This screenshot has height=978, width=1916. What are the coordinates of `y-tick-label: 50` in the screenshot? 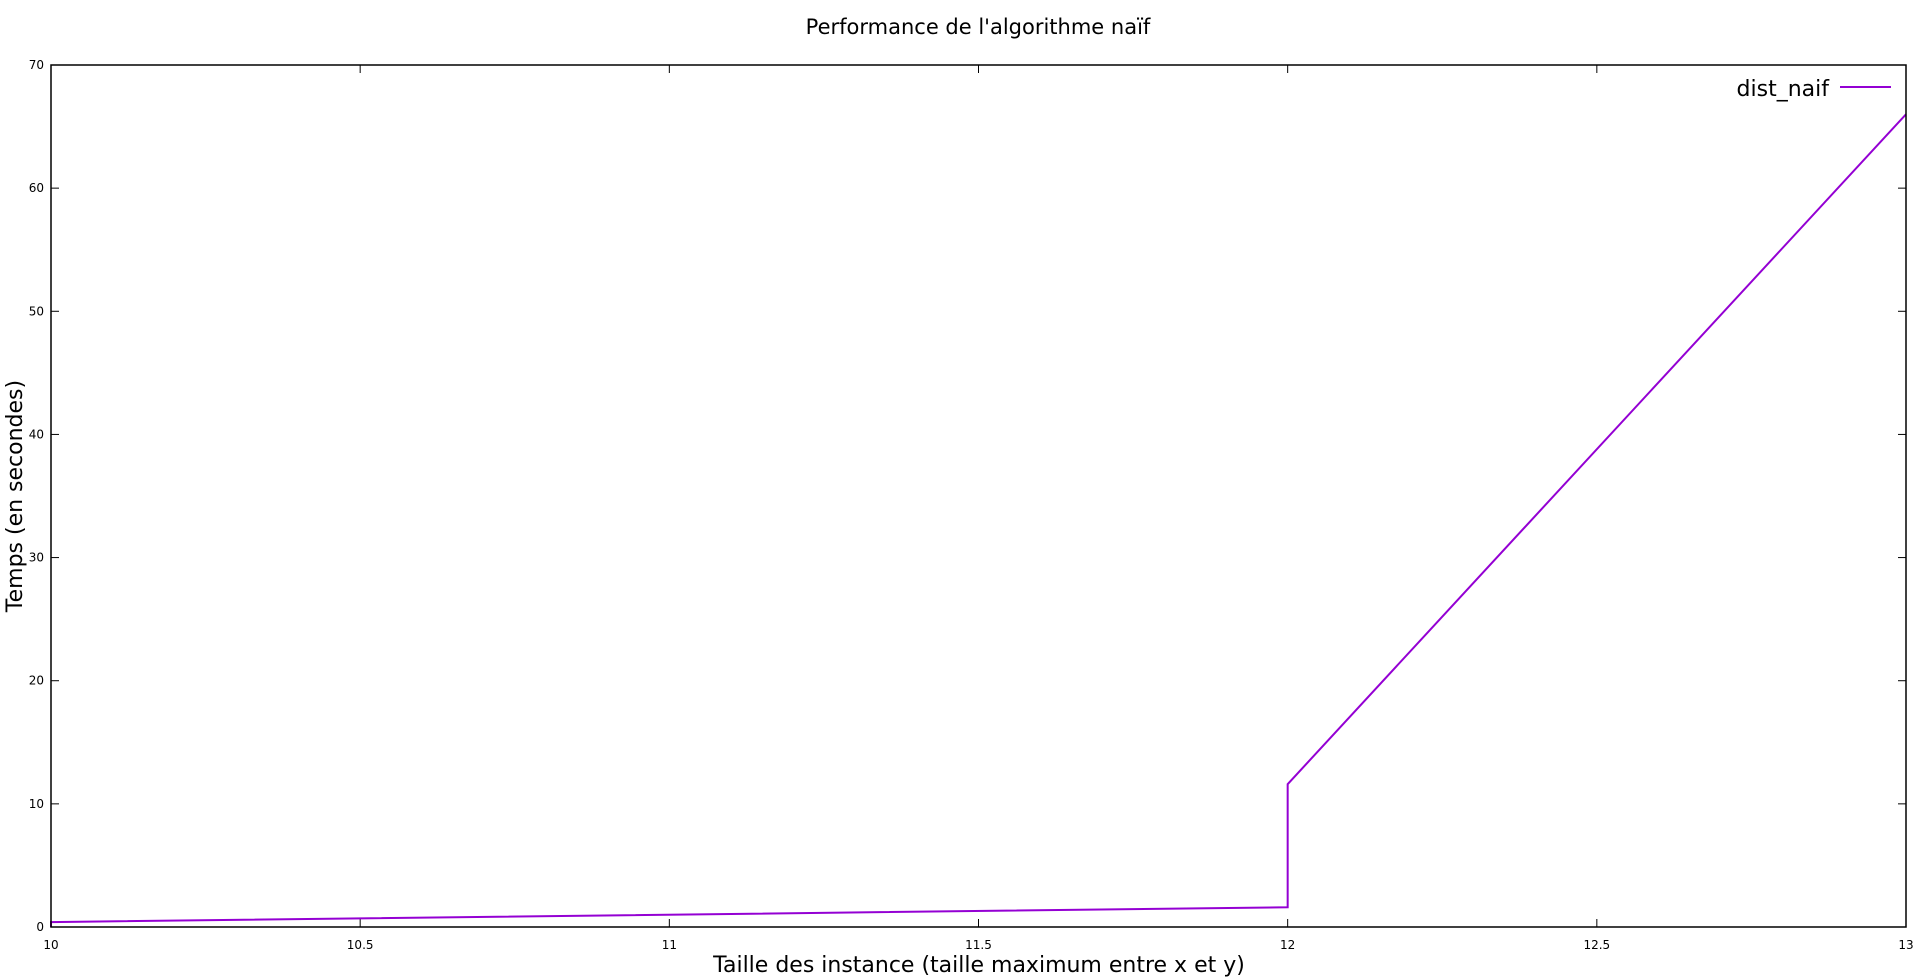 It's located at (36, 311).